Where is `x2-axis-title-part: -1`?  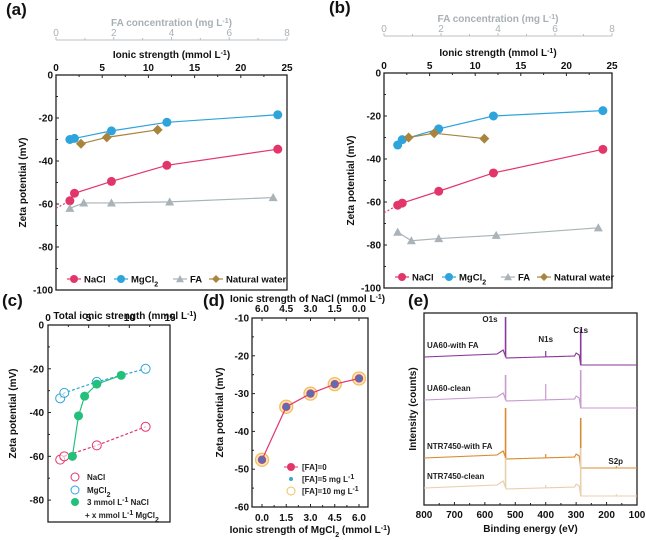
x2-axis-title-part: -1 is located at coordinates (379, 297).